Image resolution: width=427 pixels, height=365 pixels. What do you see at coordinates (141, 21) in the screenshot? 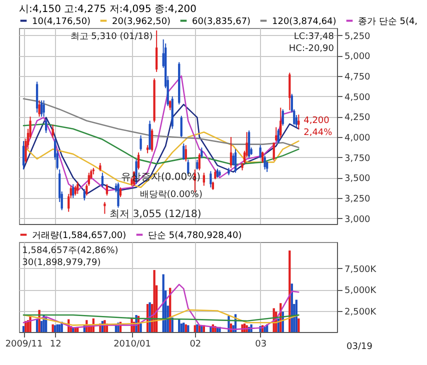
I see `legend-label: 20(3,962,50)` at bounding box center [141, 21].